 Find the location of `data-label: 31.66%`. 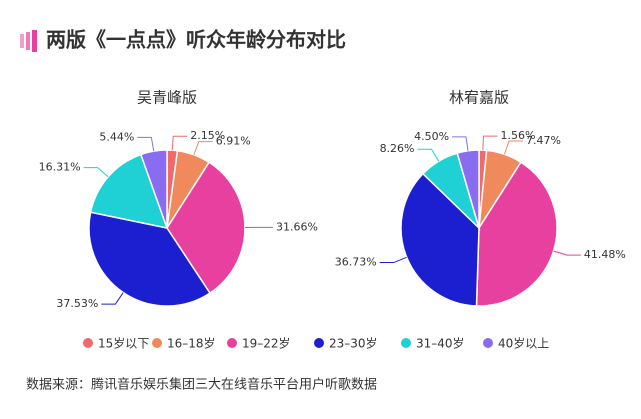

data-label: 31.66% is located at coordinates (297, 226).